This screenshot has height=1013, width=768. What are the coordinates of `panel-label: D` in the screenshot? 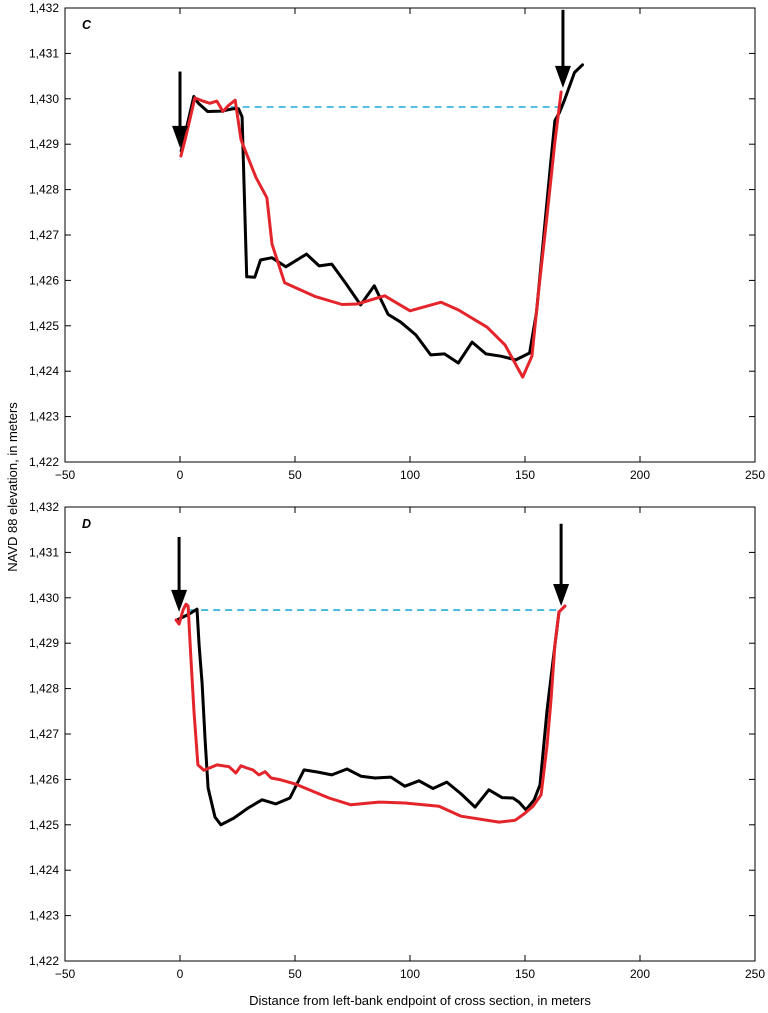 It's located at (86, 524).